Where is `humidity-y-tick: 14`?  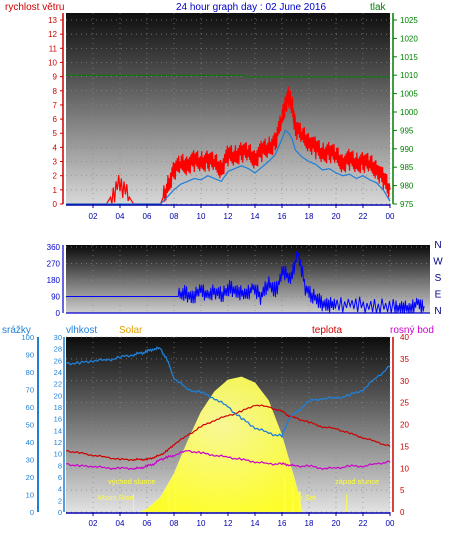 humidity-y-tick: 14 is located at coordinates (58, 430).